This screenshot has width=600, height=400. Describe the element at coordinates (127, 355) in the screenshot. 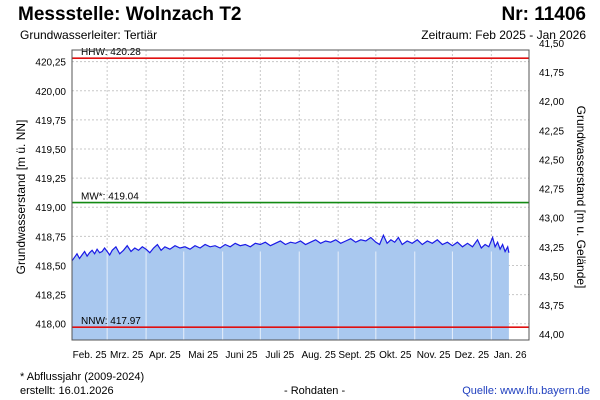

I see `x-tick-label: Mrz. 25` at that location.